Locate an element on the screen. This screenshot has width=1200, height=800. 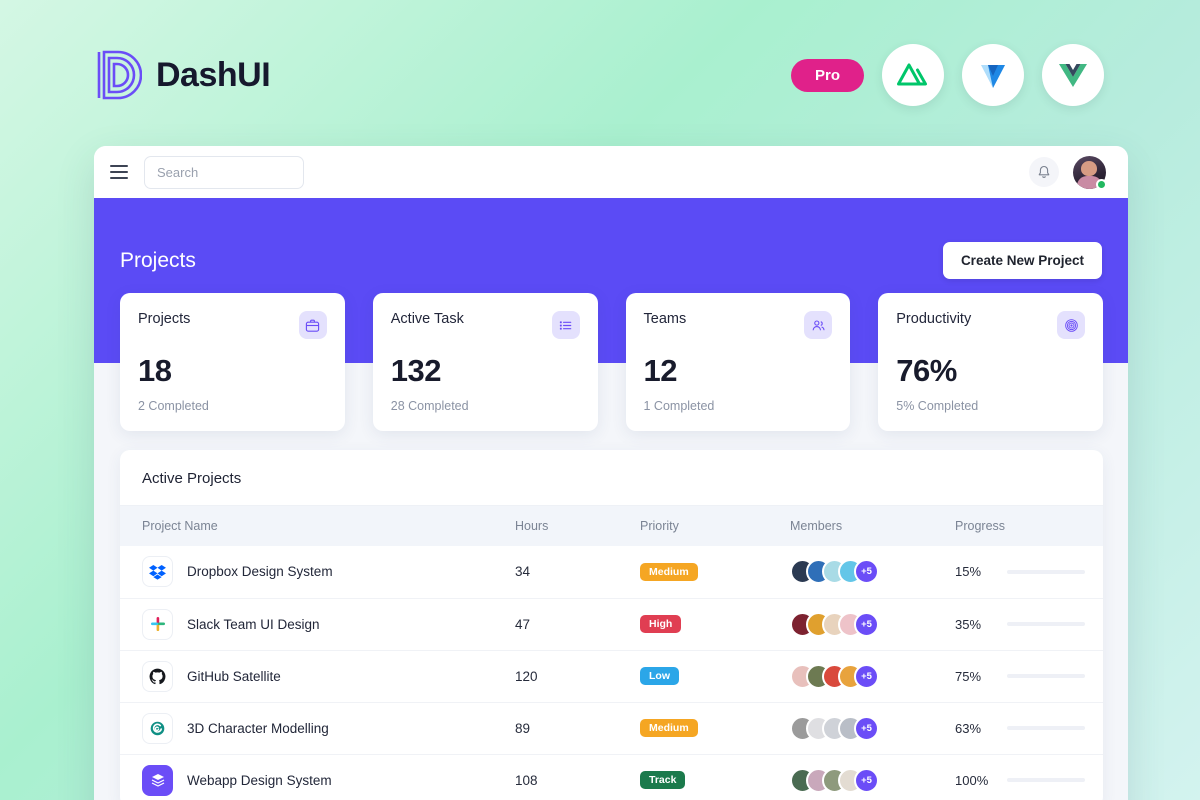
project-cell: GitHub Satellite is located at coordinates (328, 676).